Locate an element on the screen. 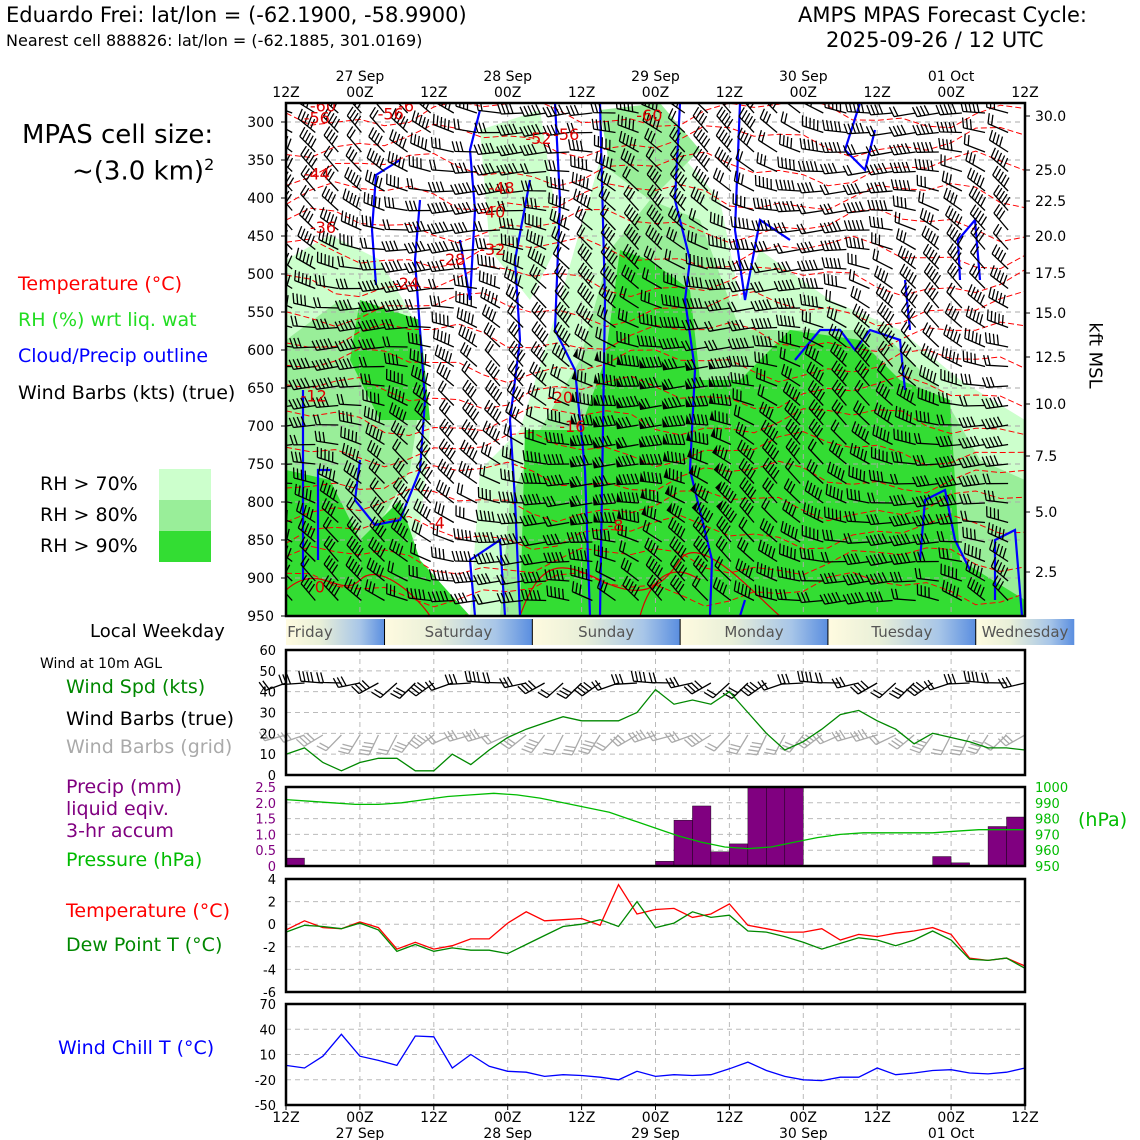  panel-y-label: 0 is located at coordinates (272, 925).